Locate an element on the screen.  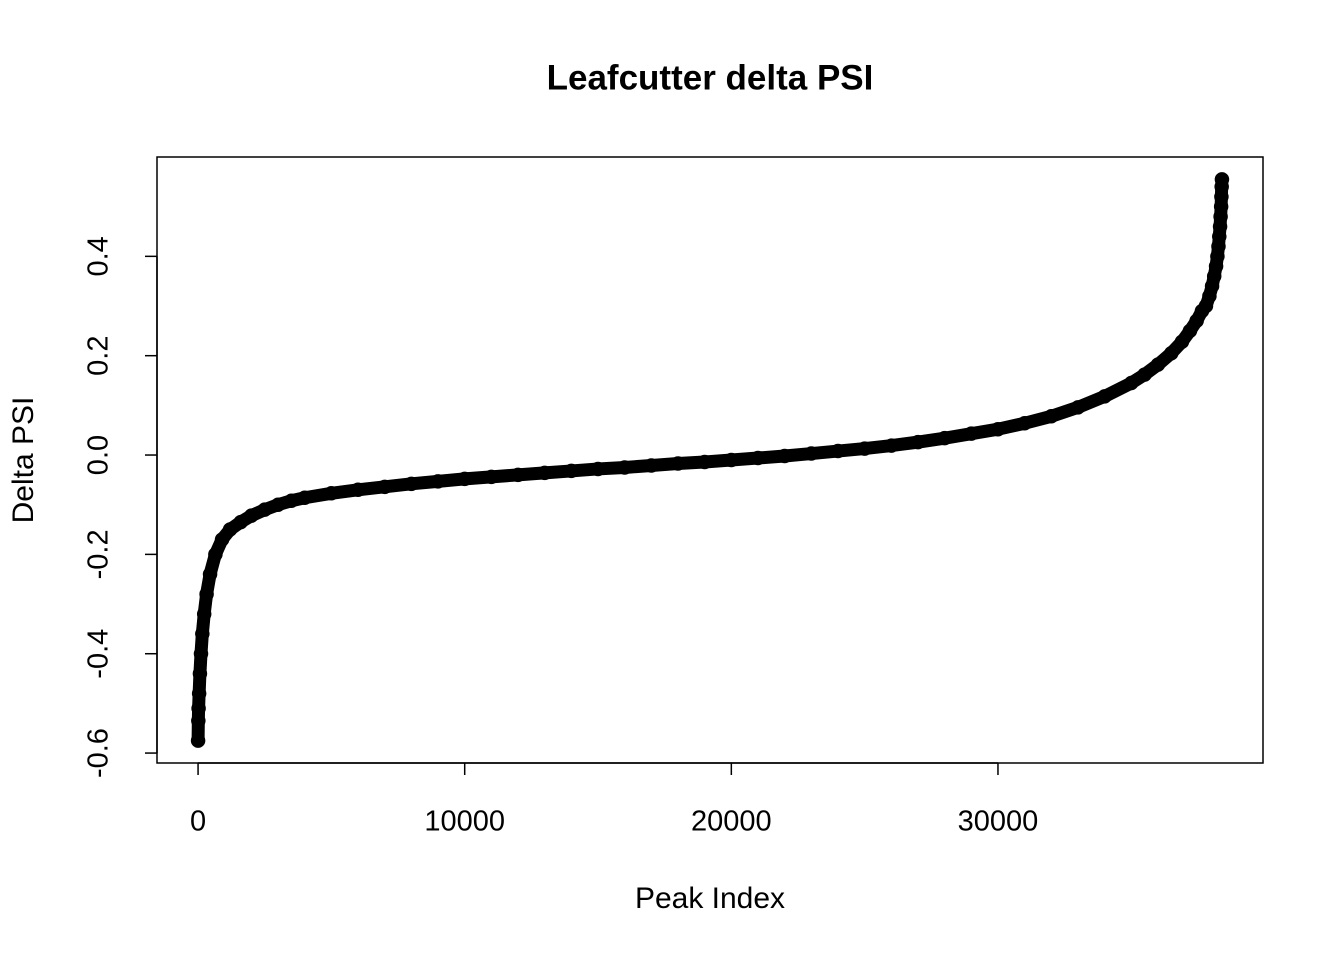
x-tick-label: 30000 is located at coordinates (998, 822).